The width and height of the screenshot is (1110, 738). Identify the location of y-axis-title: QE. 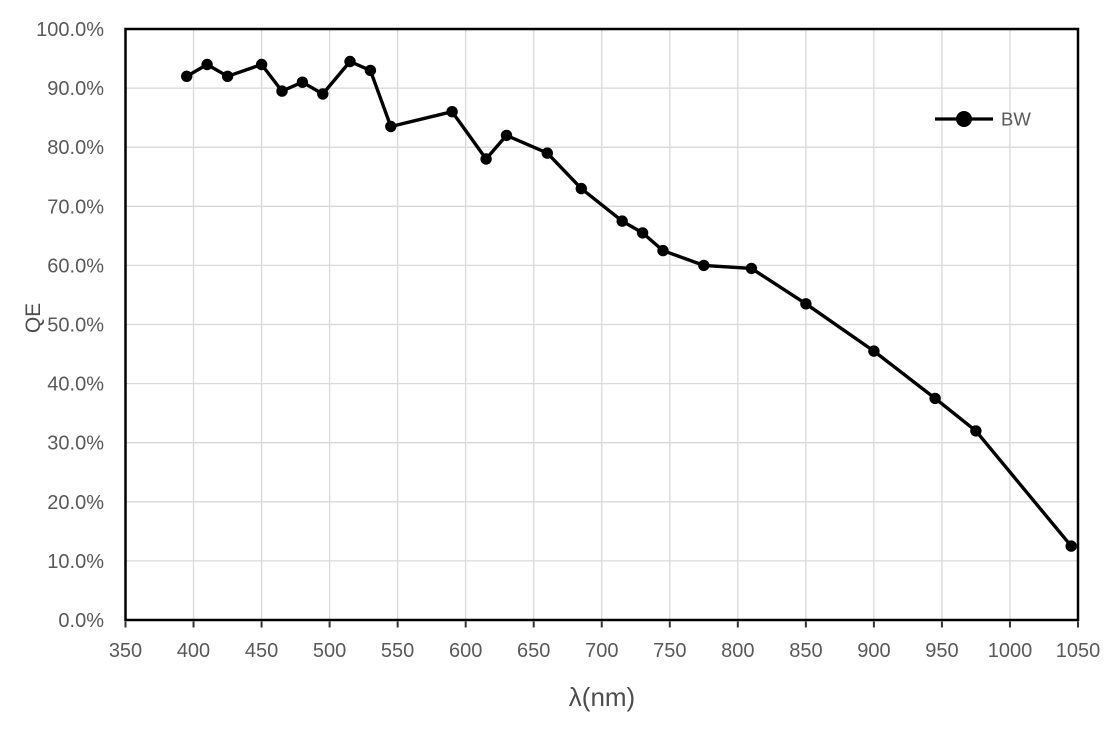
(33, 318).